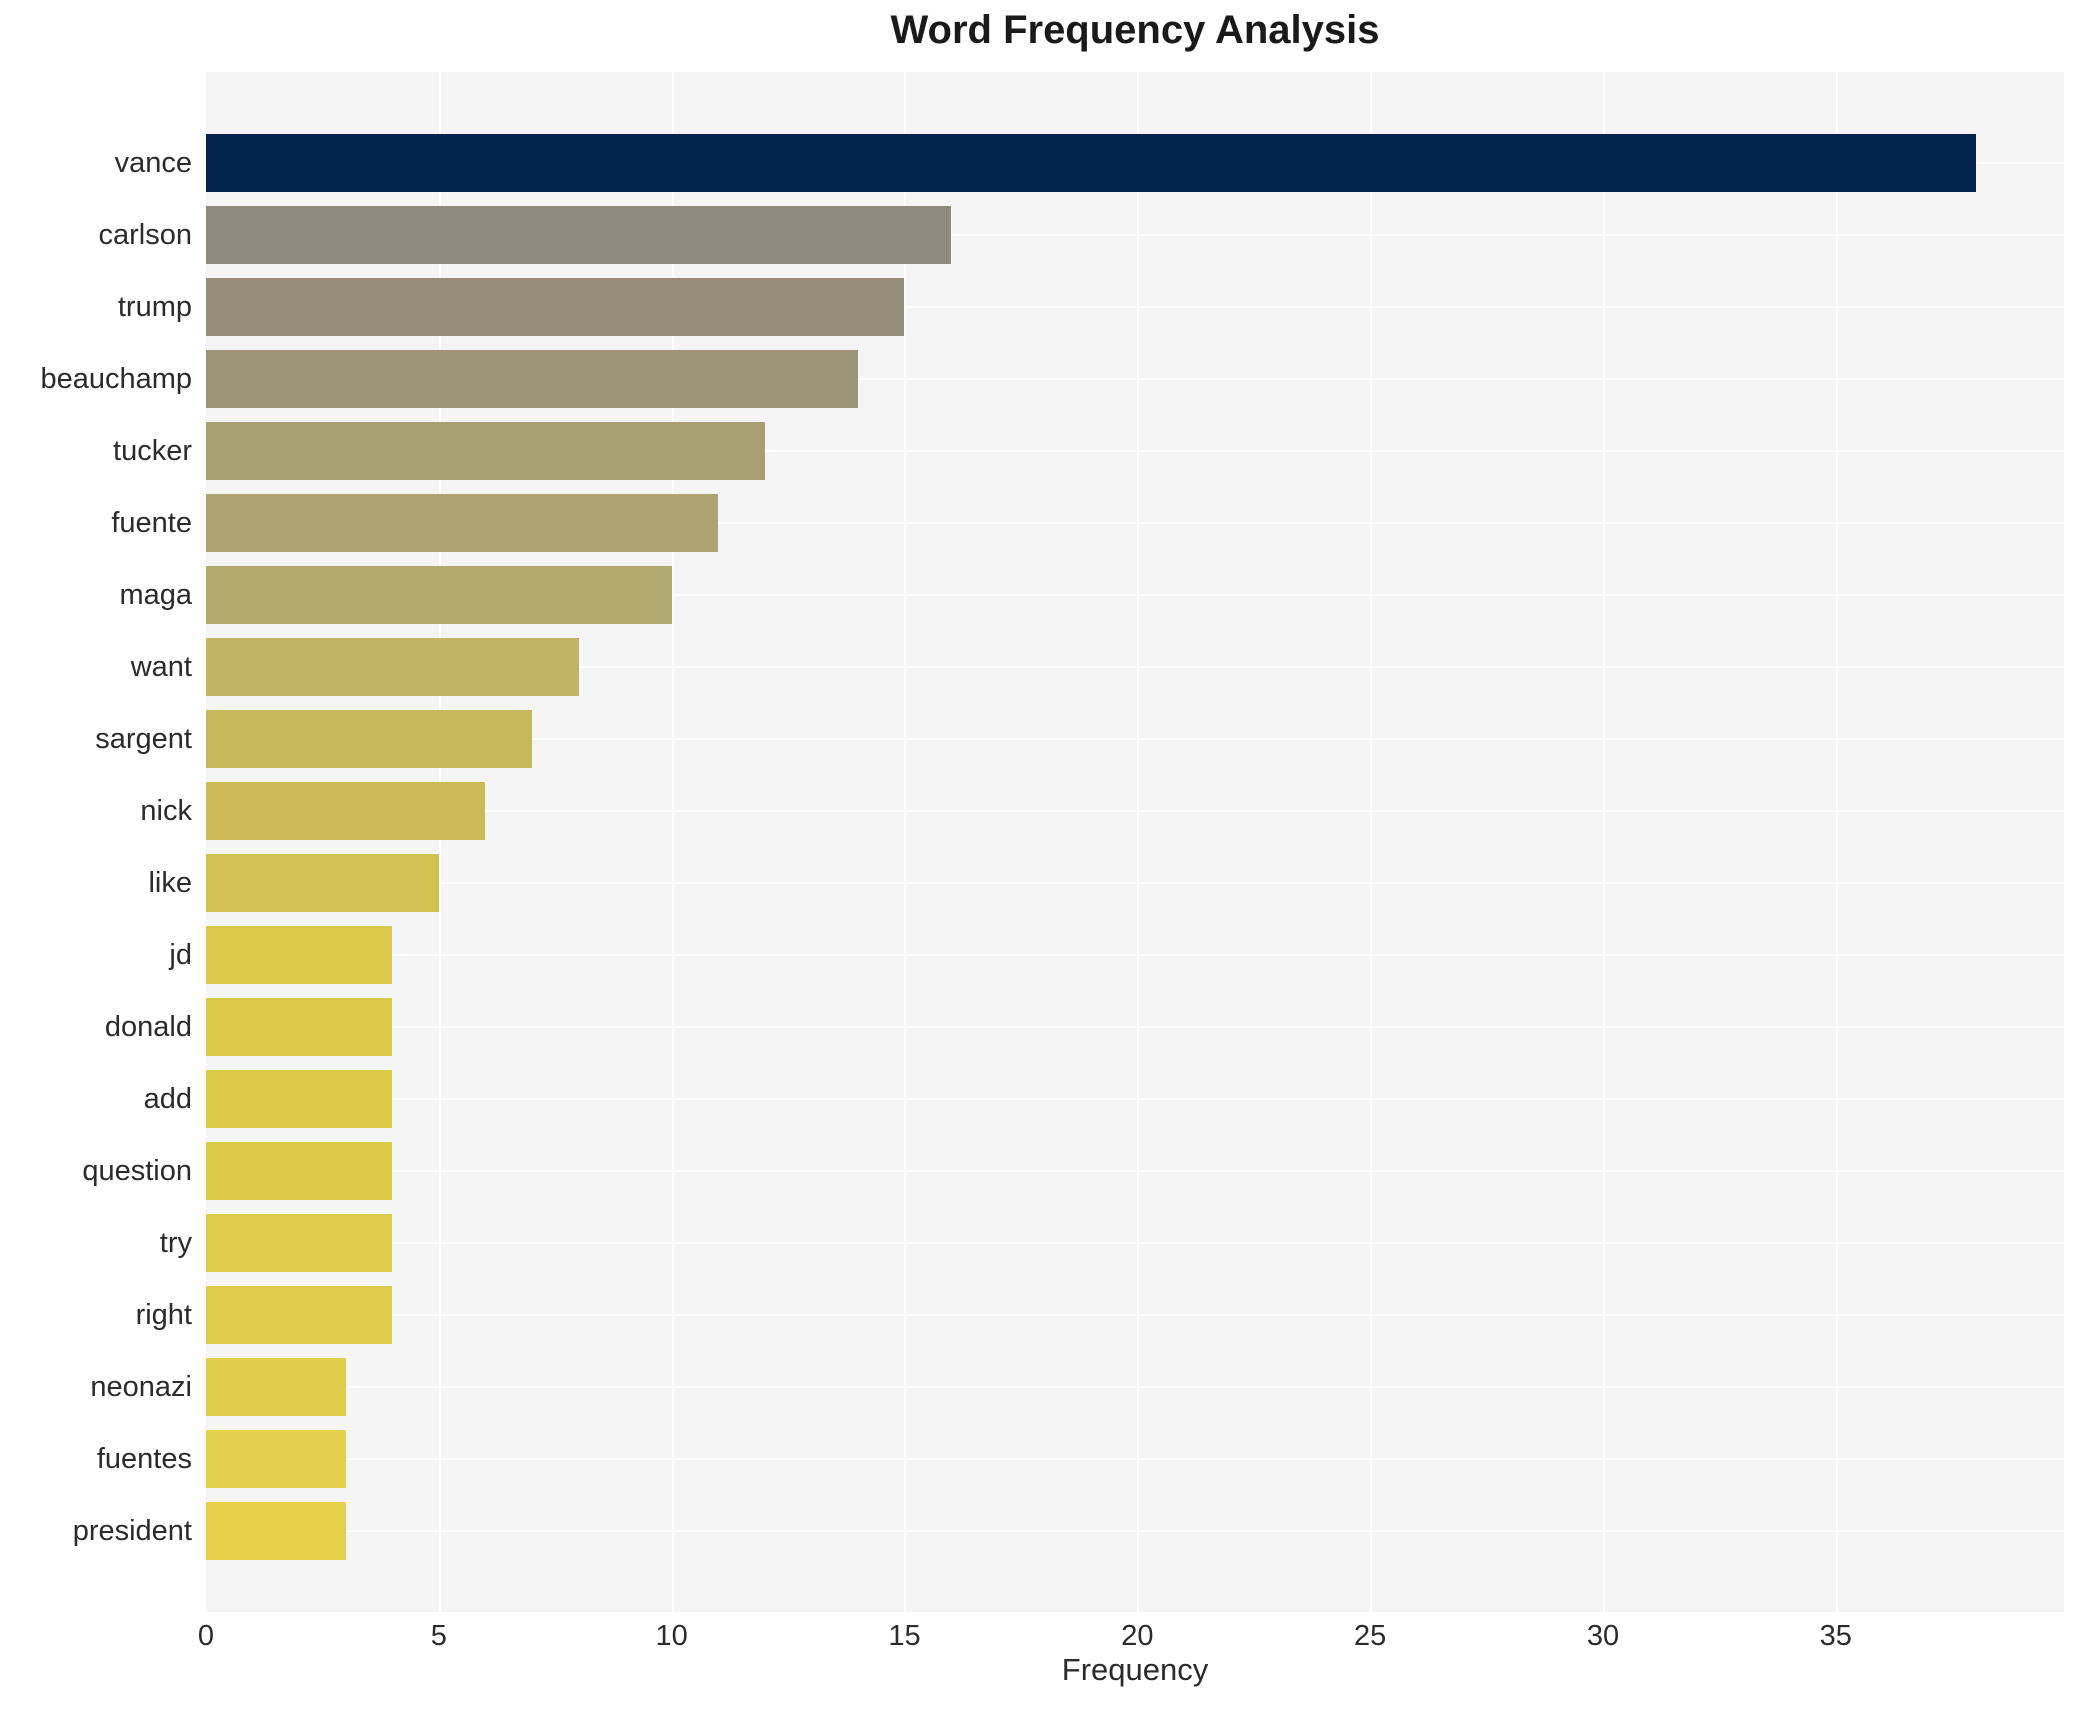 The width and height of the screenshot is (2084, 1710). I want to click on y-axis-label: vance, so click(153, 162).